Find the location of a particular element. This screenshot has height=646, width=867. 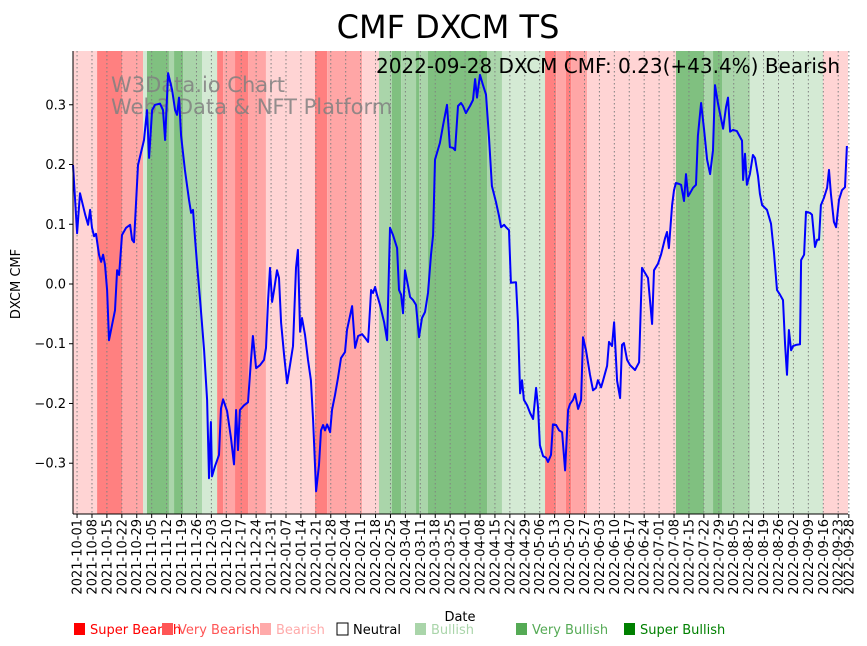

y-tick-label: 0.1 is located at coordinates (55, 225).